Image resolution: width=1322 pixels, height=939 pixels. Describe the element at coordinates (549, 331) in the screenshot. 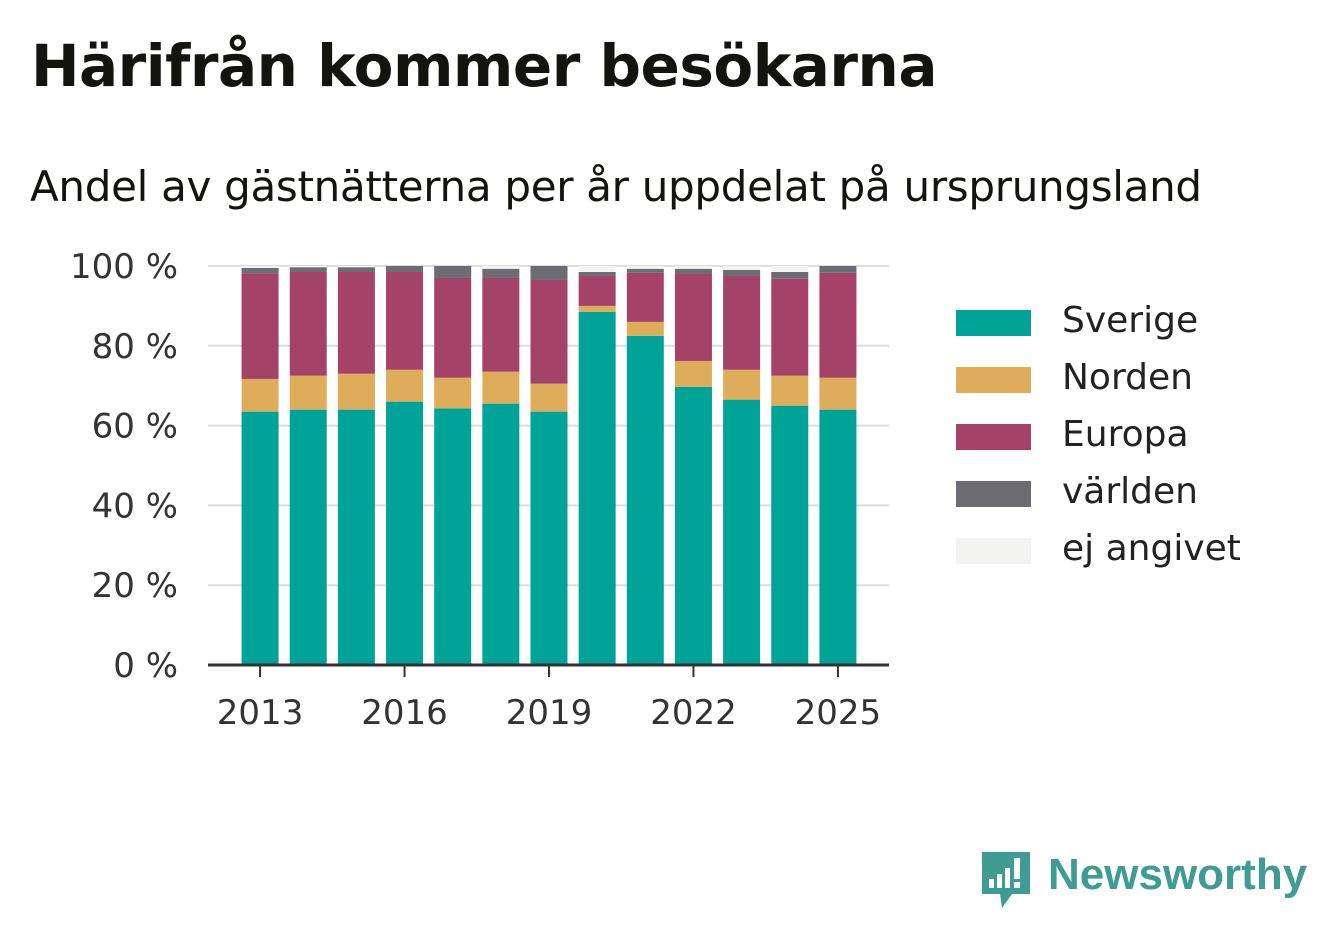

I see `bar-segment-Europa-2019` at that location.